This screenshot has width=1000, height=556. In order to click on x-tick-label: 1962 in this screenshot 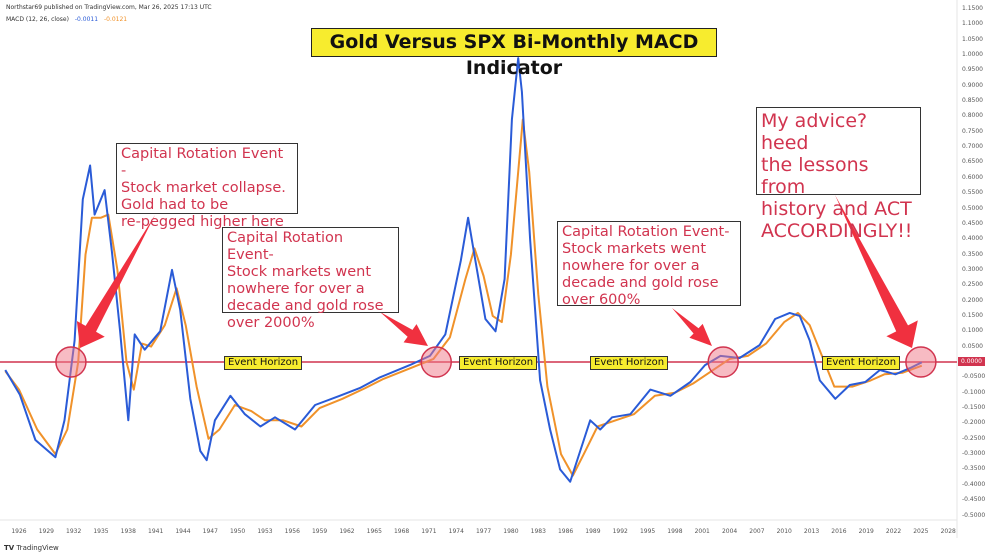, I will do `click(347, 531)`.